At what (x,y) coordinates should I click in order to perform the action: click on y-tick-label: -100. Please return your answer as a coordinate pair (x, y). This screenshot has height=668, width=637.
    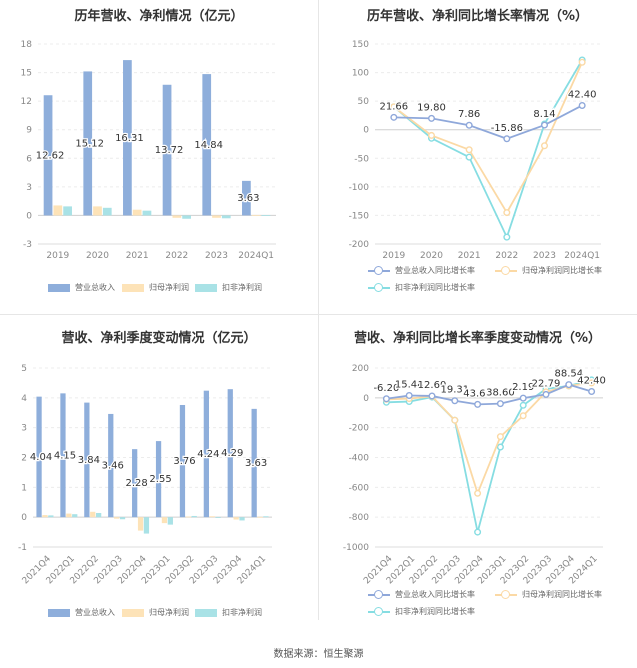
    Looking at the image, I should click on (359, 188).